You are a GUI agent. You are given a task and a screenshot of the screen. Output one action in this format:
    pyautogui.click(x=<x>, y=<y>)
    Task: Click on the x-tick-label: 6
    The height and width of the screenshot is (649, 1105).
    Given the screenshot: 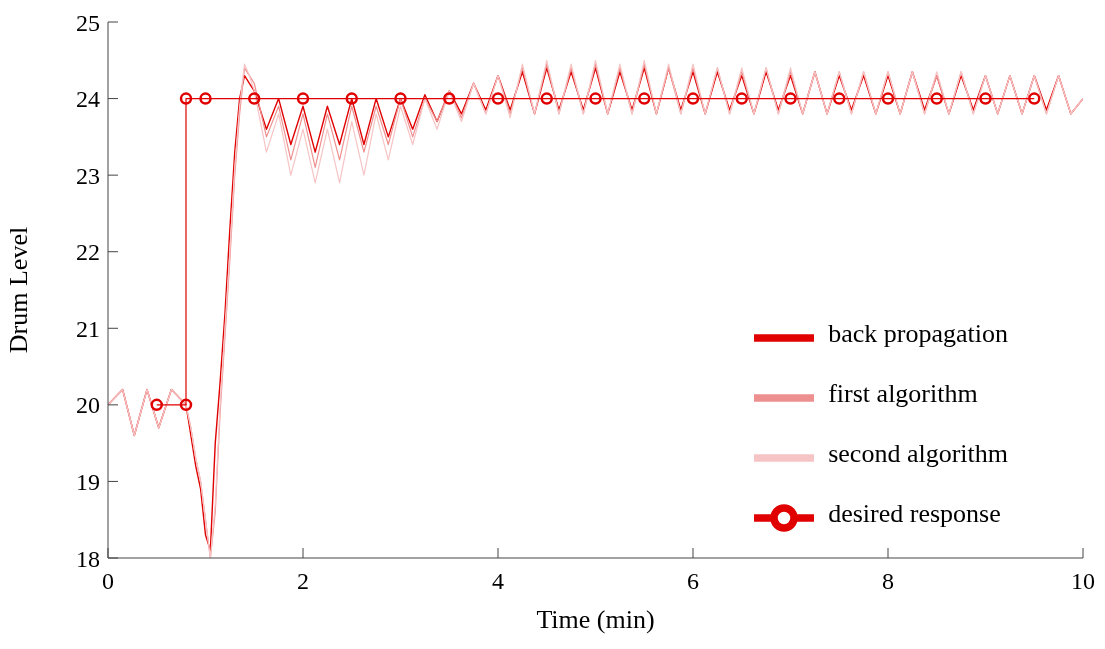 What is the action you would take?
    pyautogui.click(x=693, y=581)
    